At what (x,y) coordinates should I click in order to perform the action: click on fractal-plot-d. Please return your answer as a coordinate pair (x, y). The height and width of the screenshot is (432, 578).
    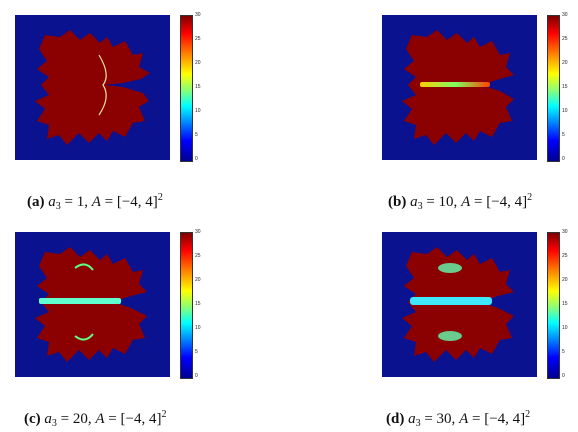
    Looking at the image, I should click on (459, 304).